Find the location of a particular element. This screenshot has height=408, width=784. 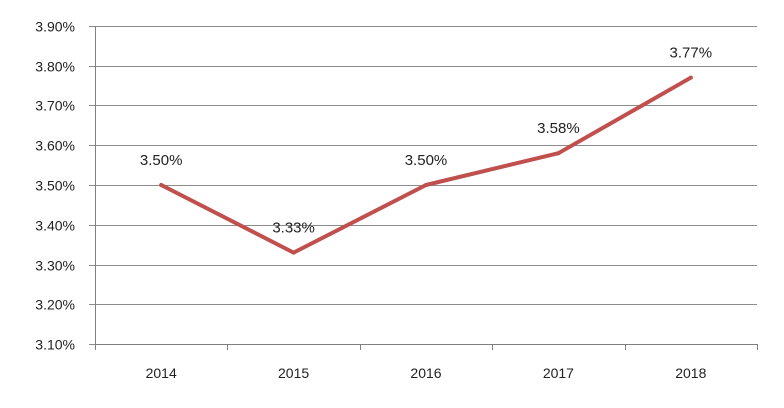

y-tick-label: 3.40% is located at coordinates (55, 226).